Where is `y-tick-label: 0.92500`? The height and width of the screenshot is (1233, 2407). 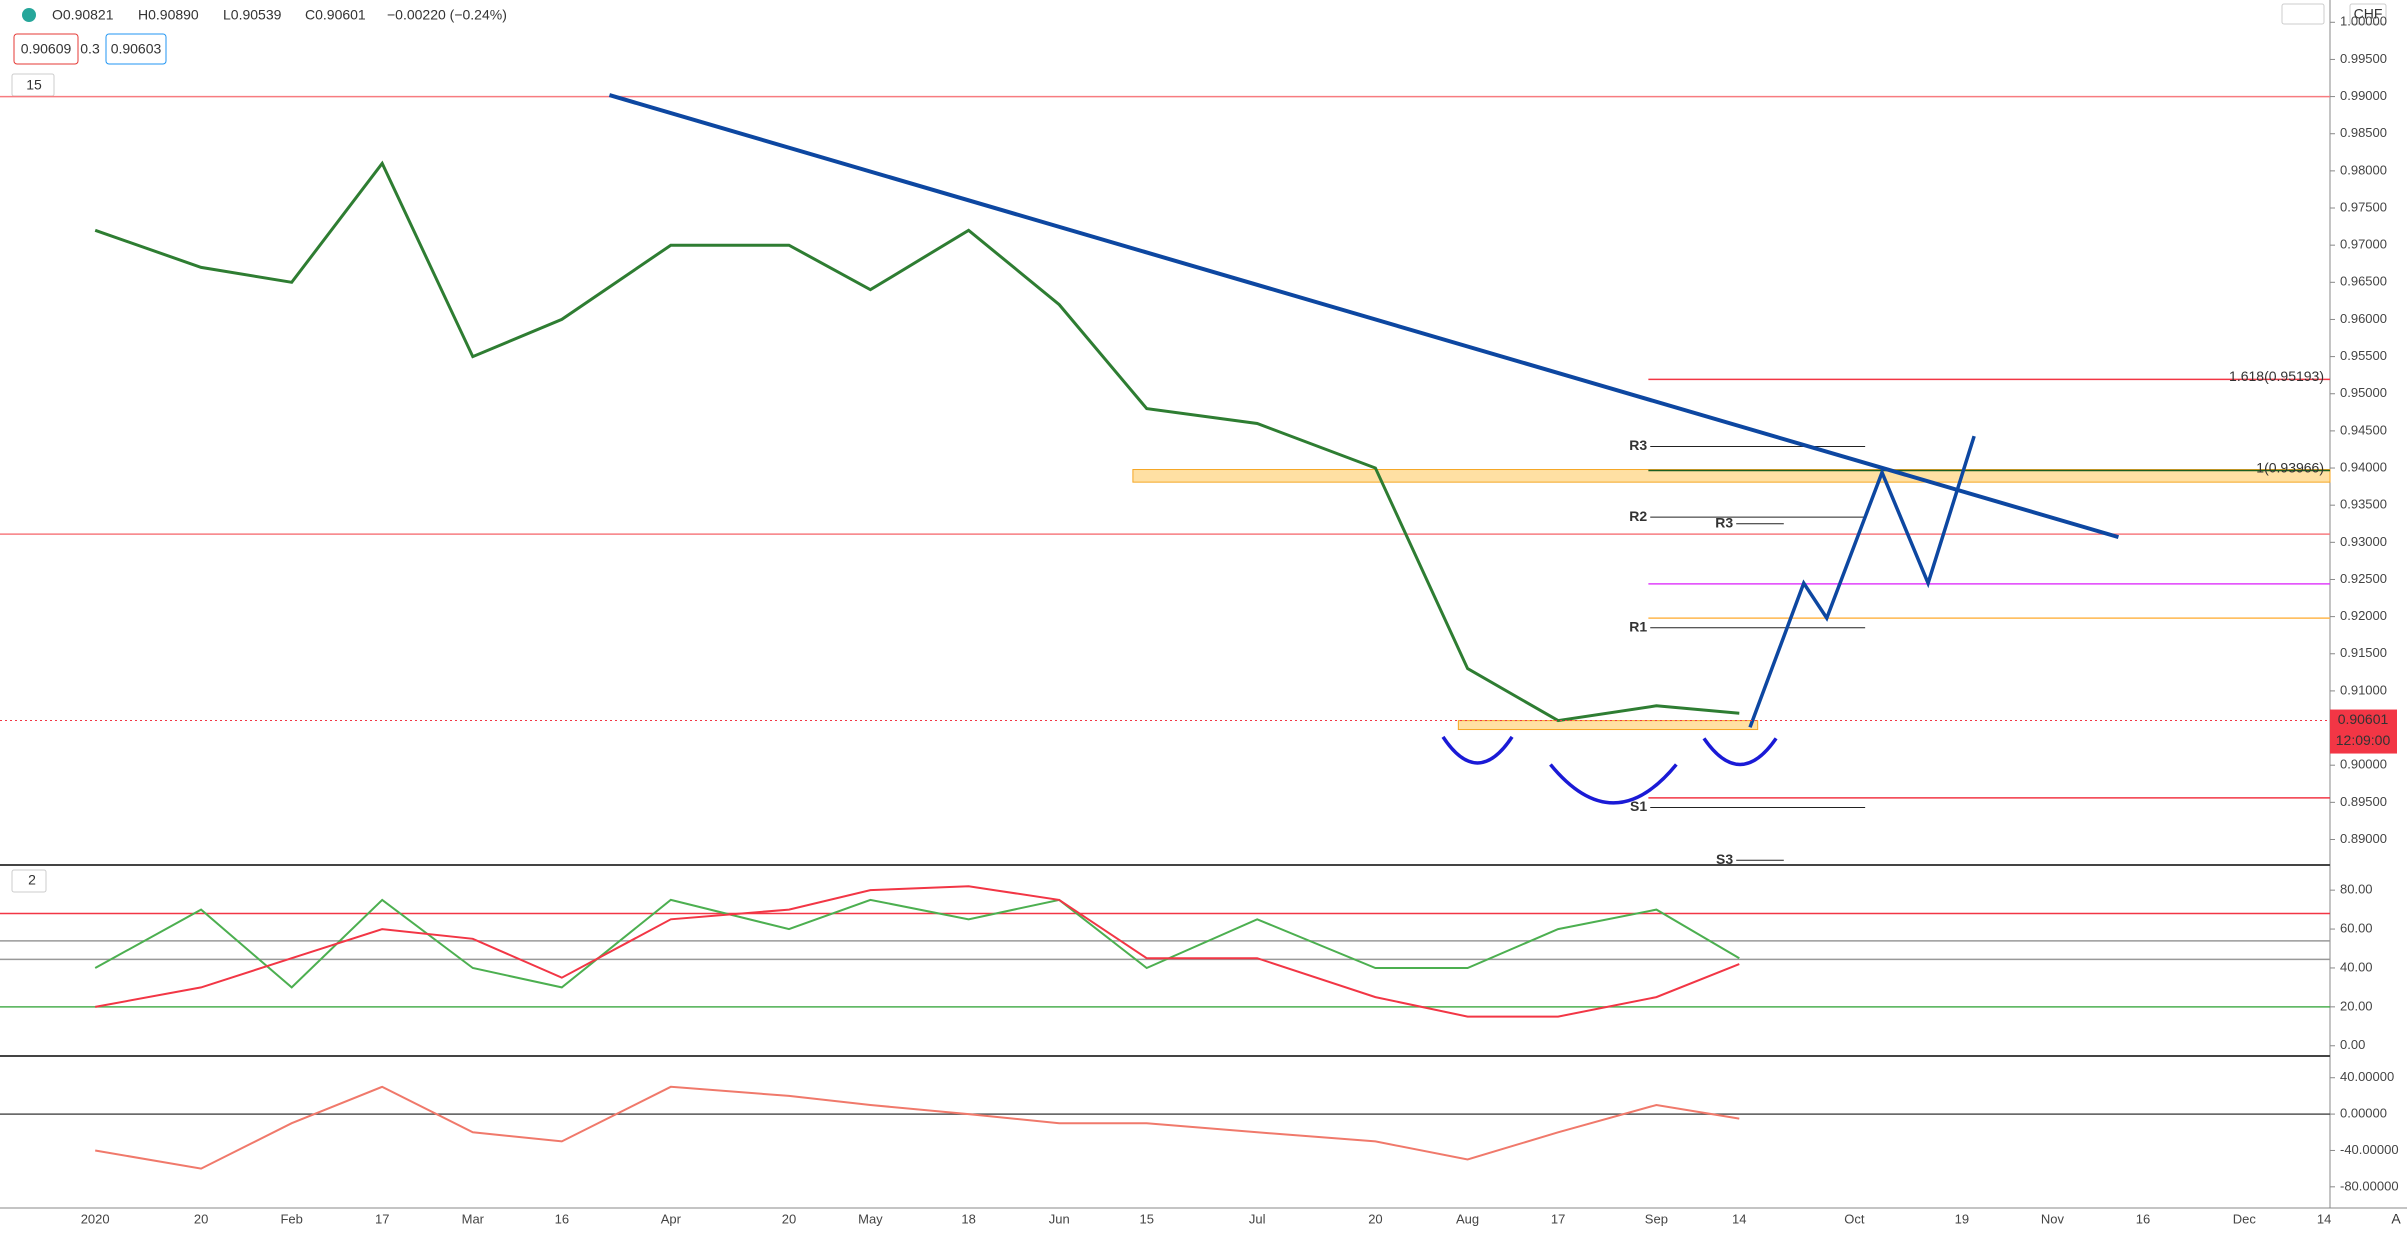
y-tick-label: 0.92500 is located at coordinates (2363, 578).